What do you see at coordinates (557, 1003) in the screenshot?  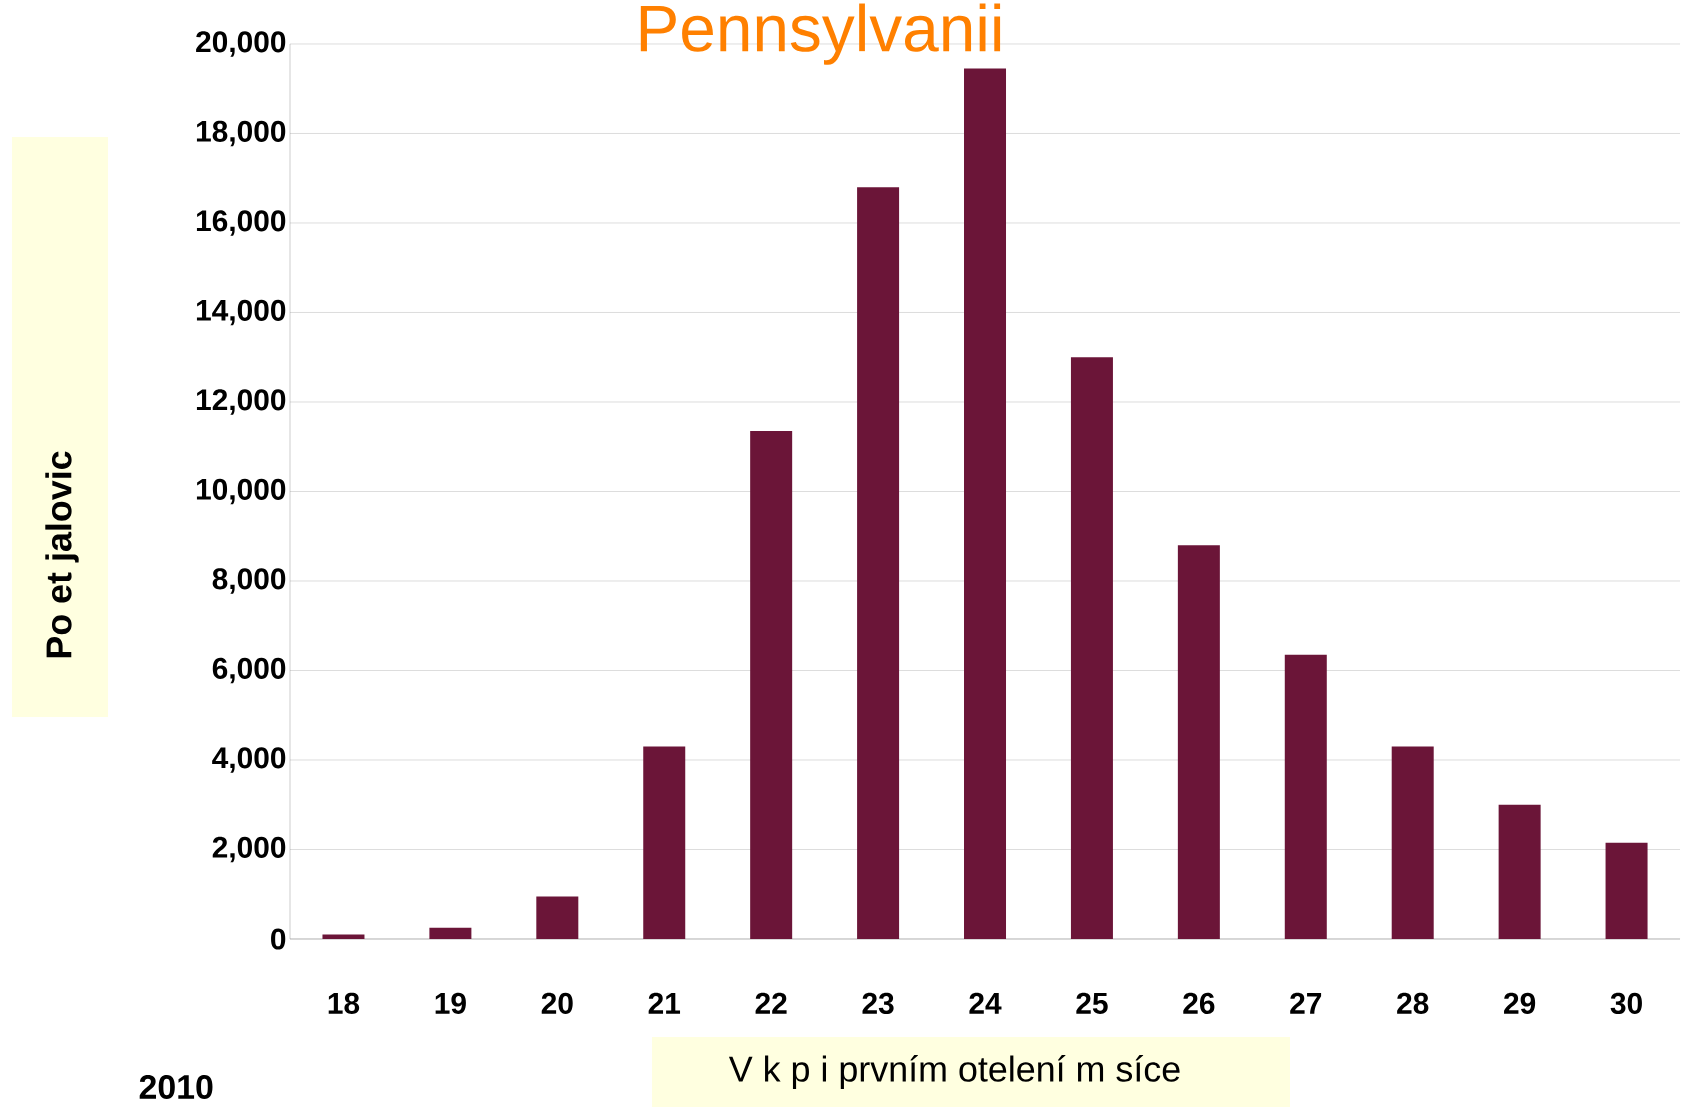 I see `x-tick-label: 20` at bounding box center [557, 1003].